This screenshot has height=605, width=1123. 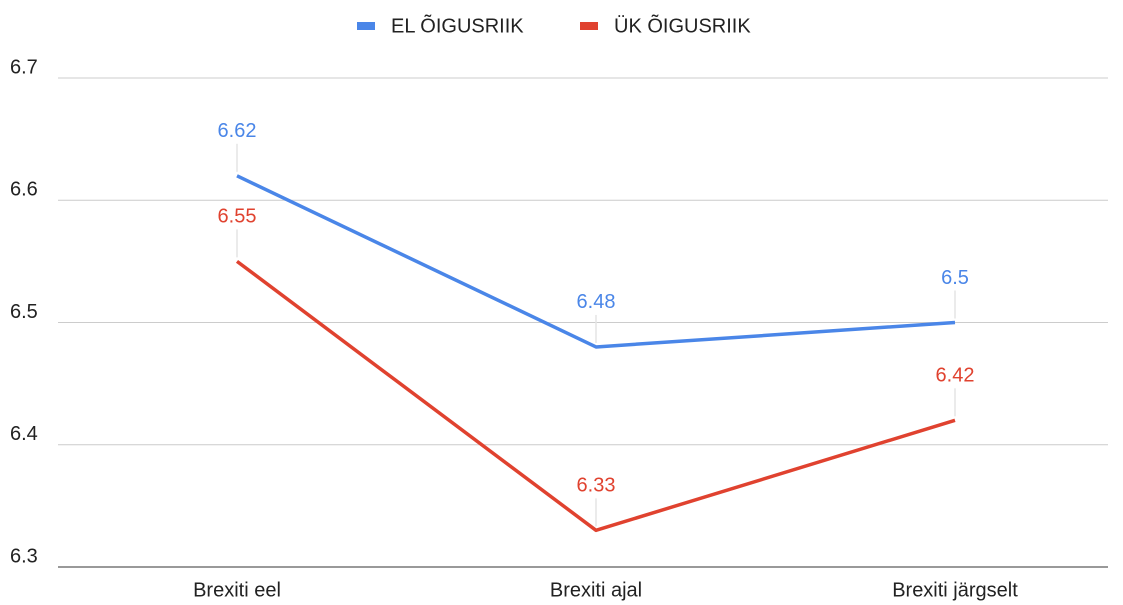 What do you see at coordinates (955, 376) in the screenshot?
I see `data-label: 6.42` at bounding box center [955, 376].